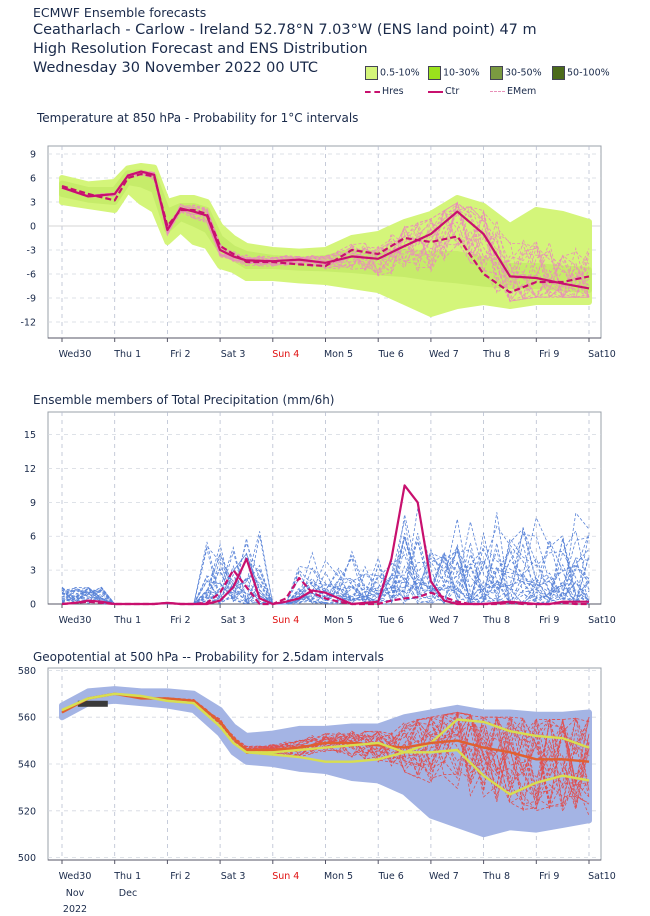 The image size is (650, 916). Describe the element at coordinates (496, 354) in the screenshot. I see `temperature-x-tick-label: Thu 8` at that location.